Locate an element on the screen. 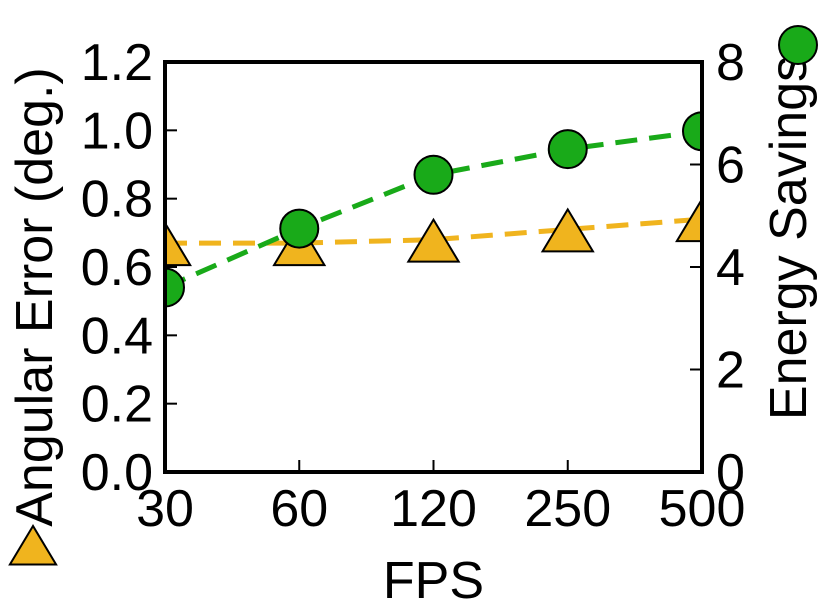  left-axis-ticks: 0.0 0.2 0.4 0.6 0.8 1.0 1.2 is located at coordinates (129, 268).